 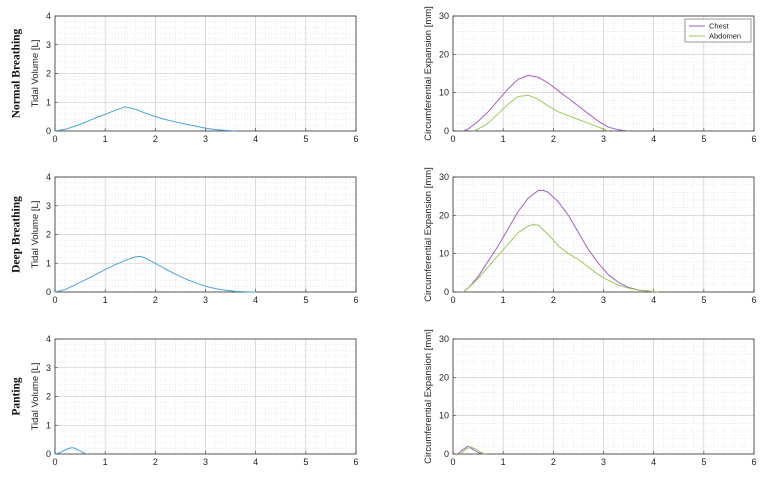 What do you see at coordinates (725, 36) in the screenshot?
I see `legend-label: Abdomen` at bounding box center [725, 36].